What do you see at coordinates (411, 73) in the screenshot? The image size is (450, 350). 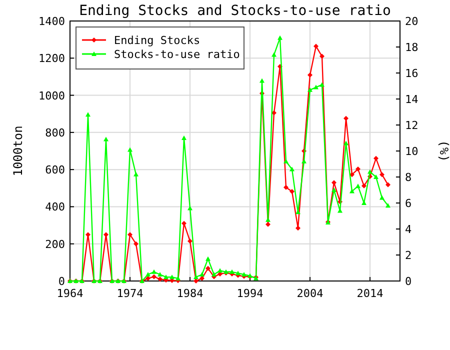 I see `y2-tick-label: 16` at bounding box center [411, 73].